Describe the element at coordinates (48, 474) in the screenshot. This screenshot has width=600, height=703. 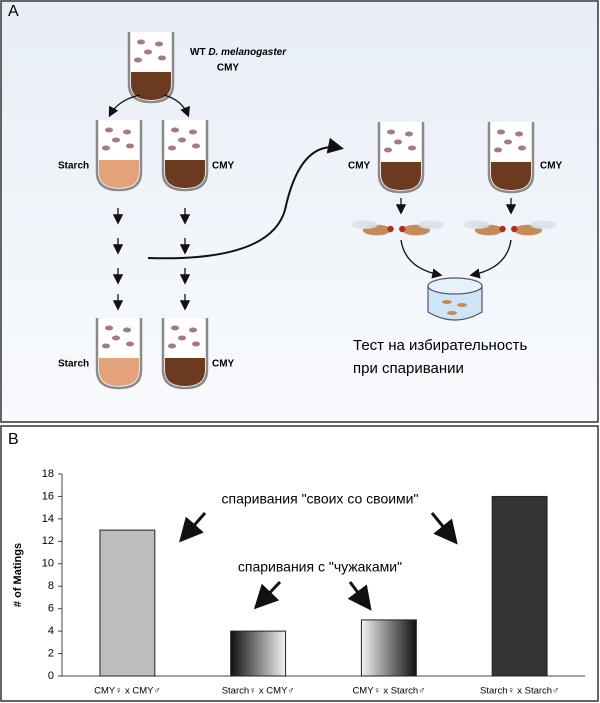
I see `y-tick-label: 18` at that location.